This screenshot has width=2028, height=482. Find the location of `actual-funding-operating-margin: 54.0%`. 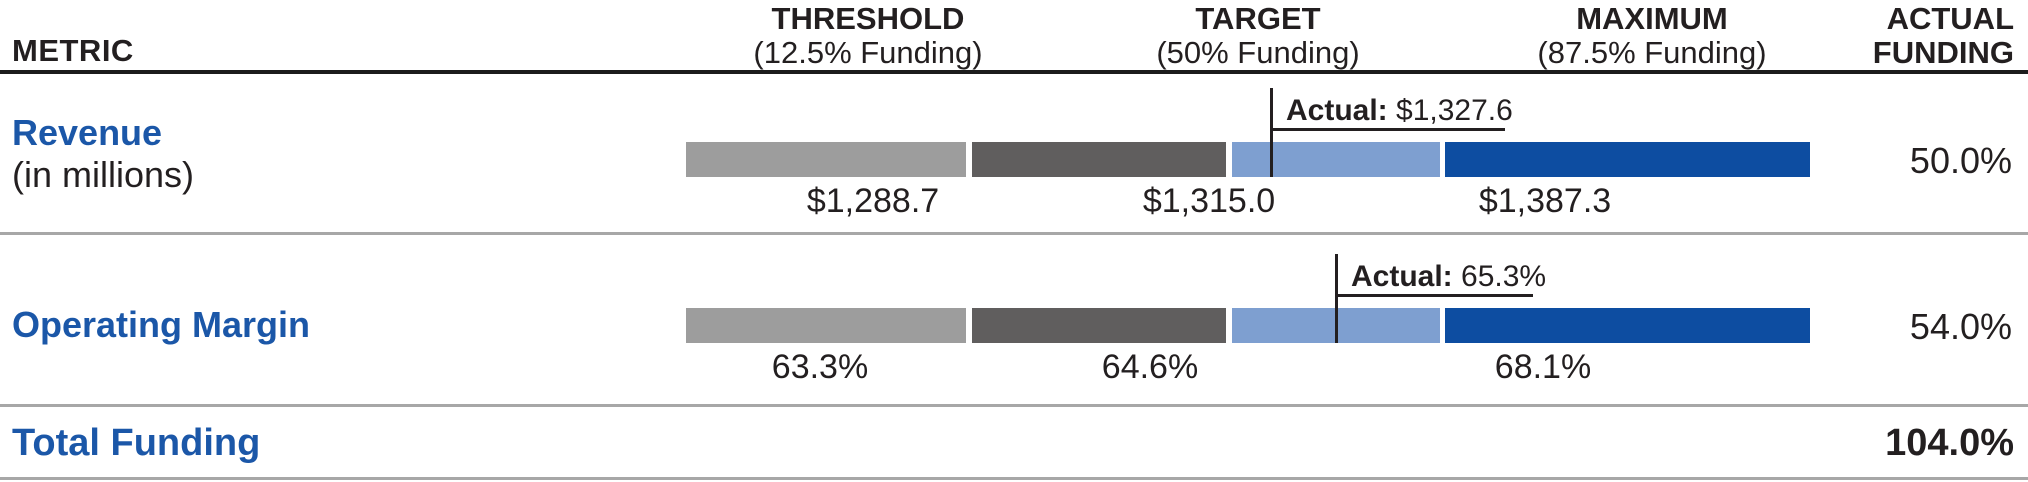

actual-funding-operating-margin: 54.0% is located at coordinates (1960, 326).